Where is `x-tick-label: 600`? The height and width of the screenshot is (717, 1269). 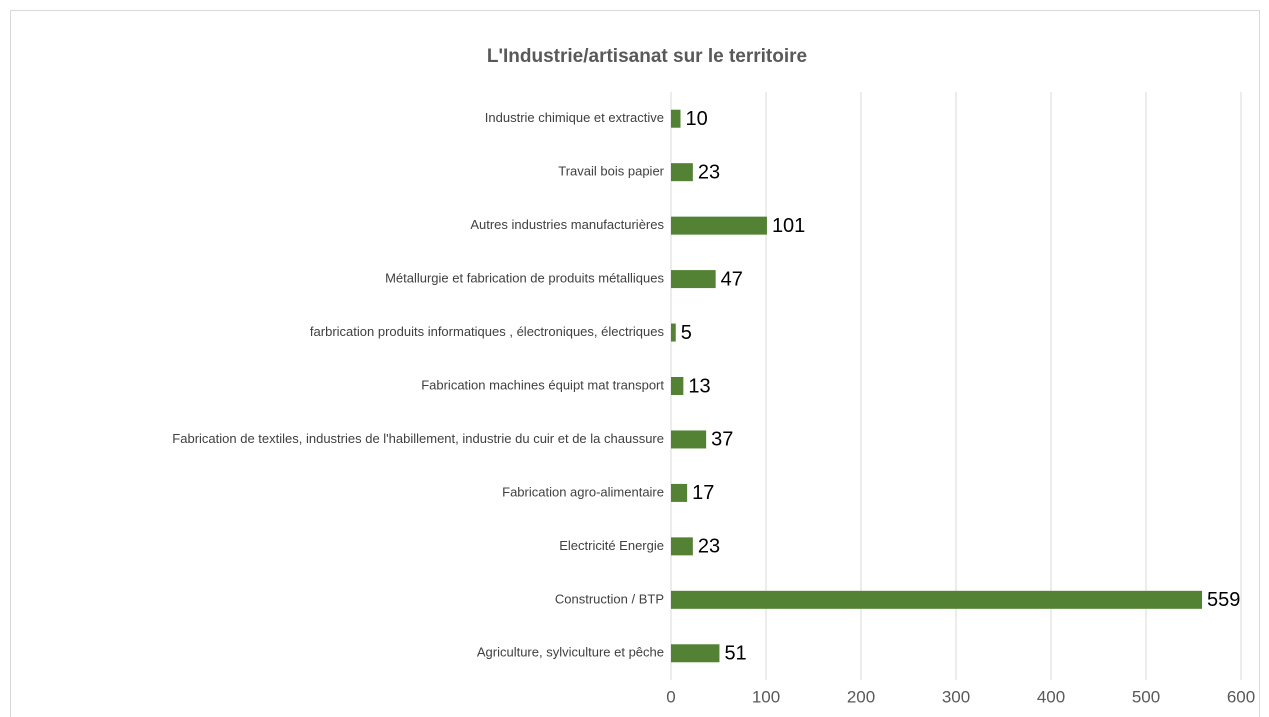 x-tick-label: 600 is located at coordinates (1241, 696).